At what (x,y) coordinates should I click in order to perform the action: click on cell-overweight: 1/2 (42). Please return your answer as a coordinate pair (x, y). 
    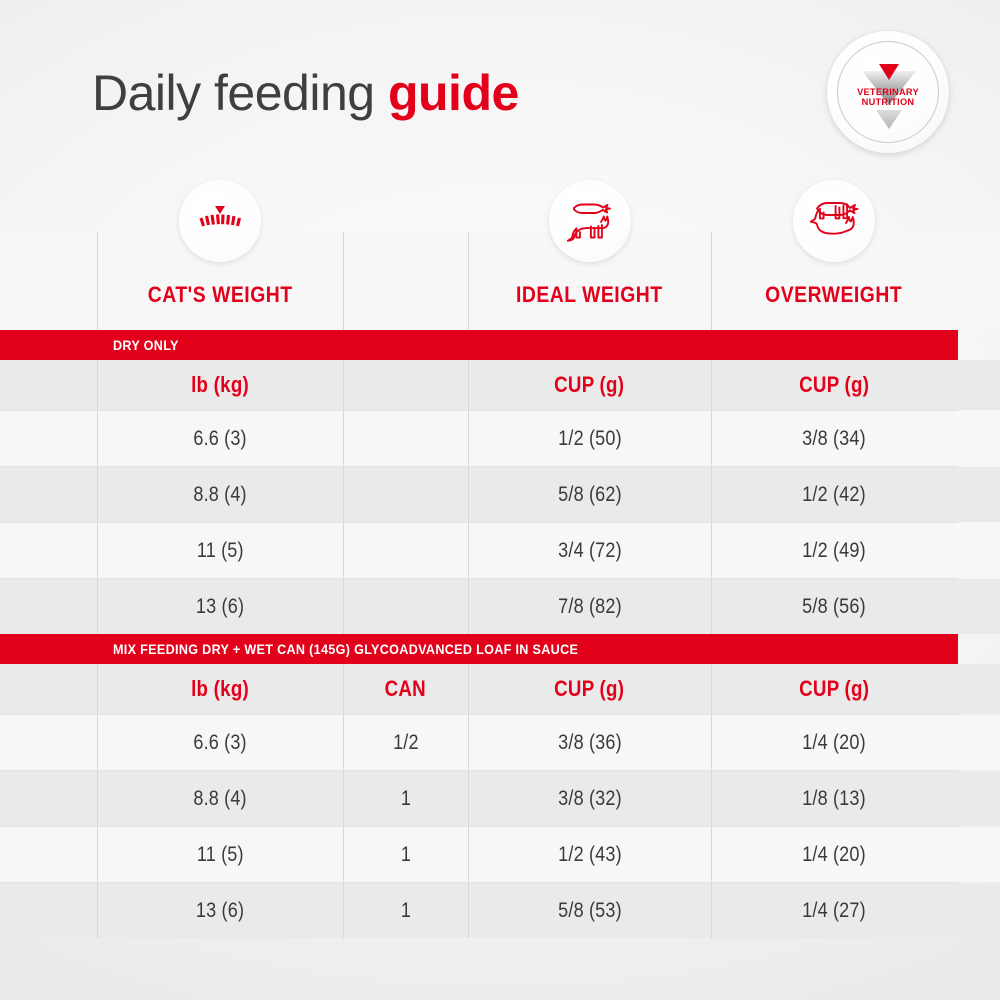
    Looking at the image, I should click on (834, 494).